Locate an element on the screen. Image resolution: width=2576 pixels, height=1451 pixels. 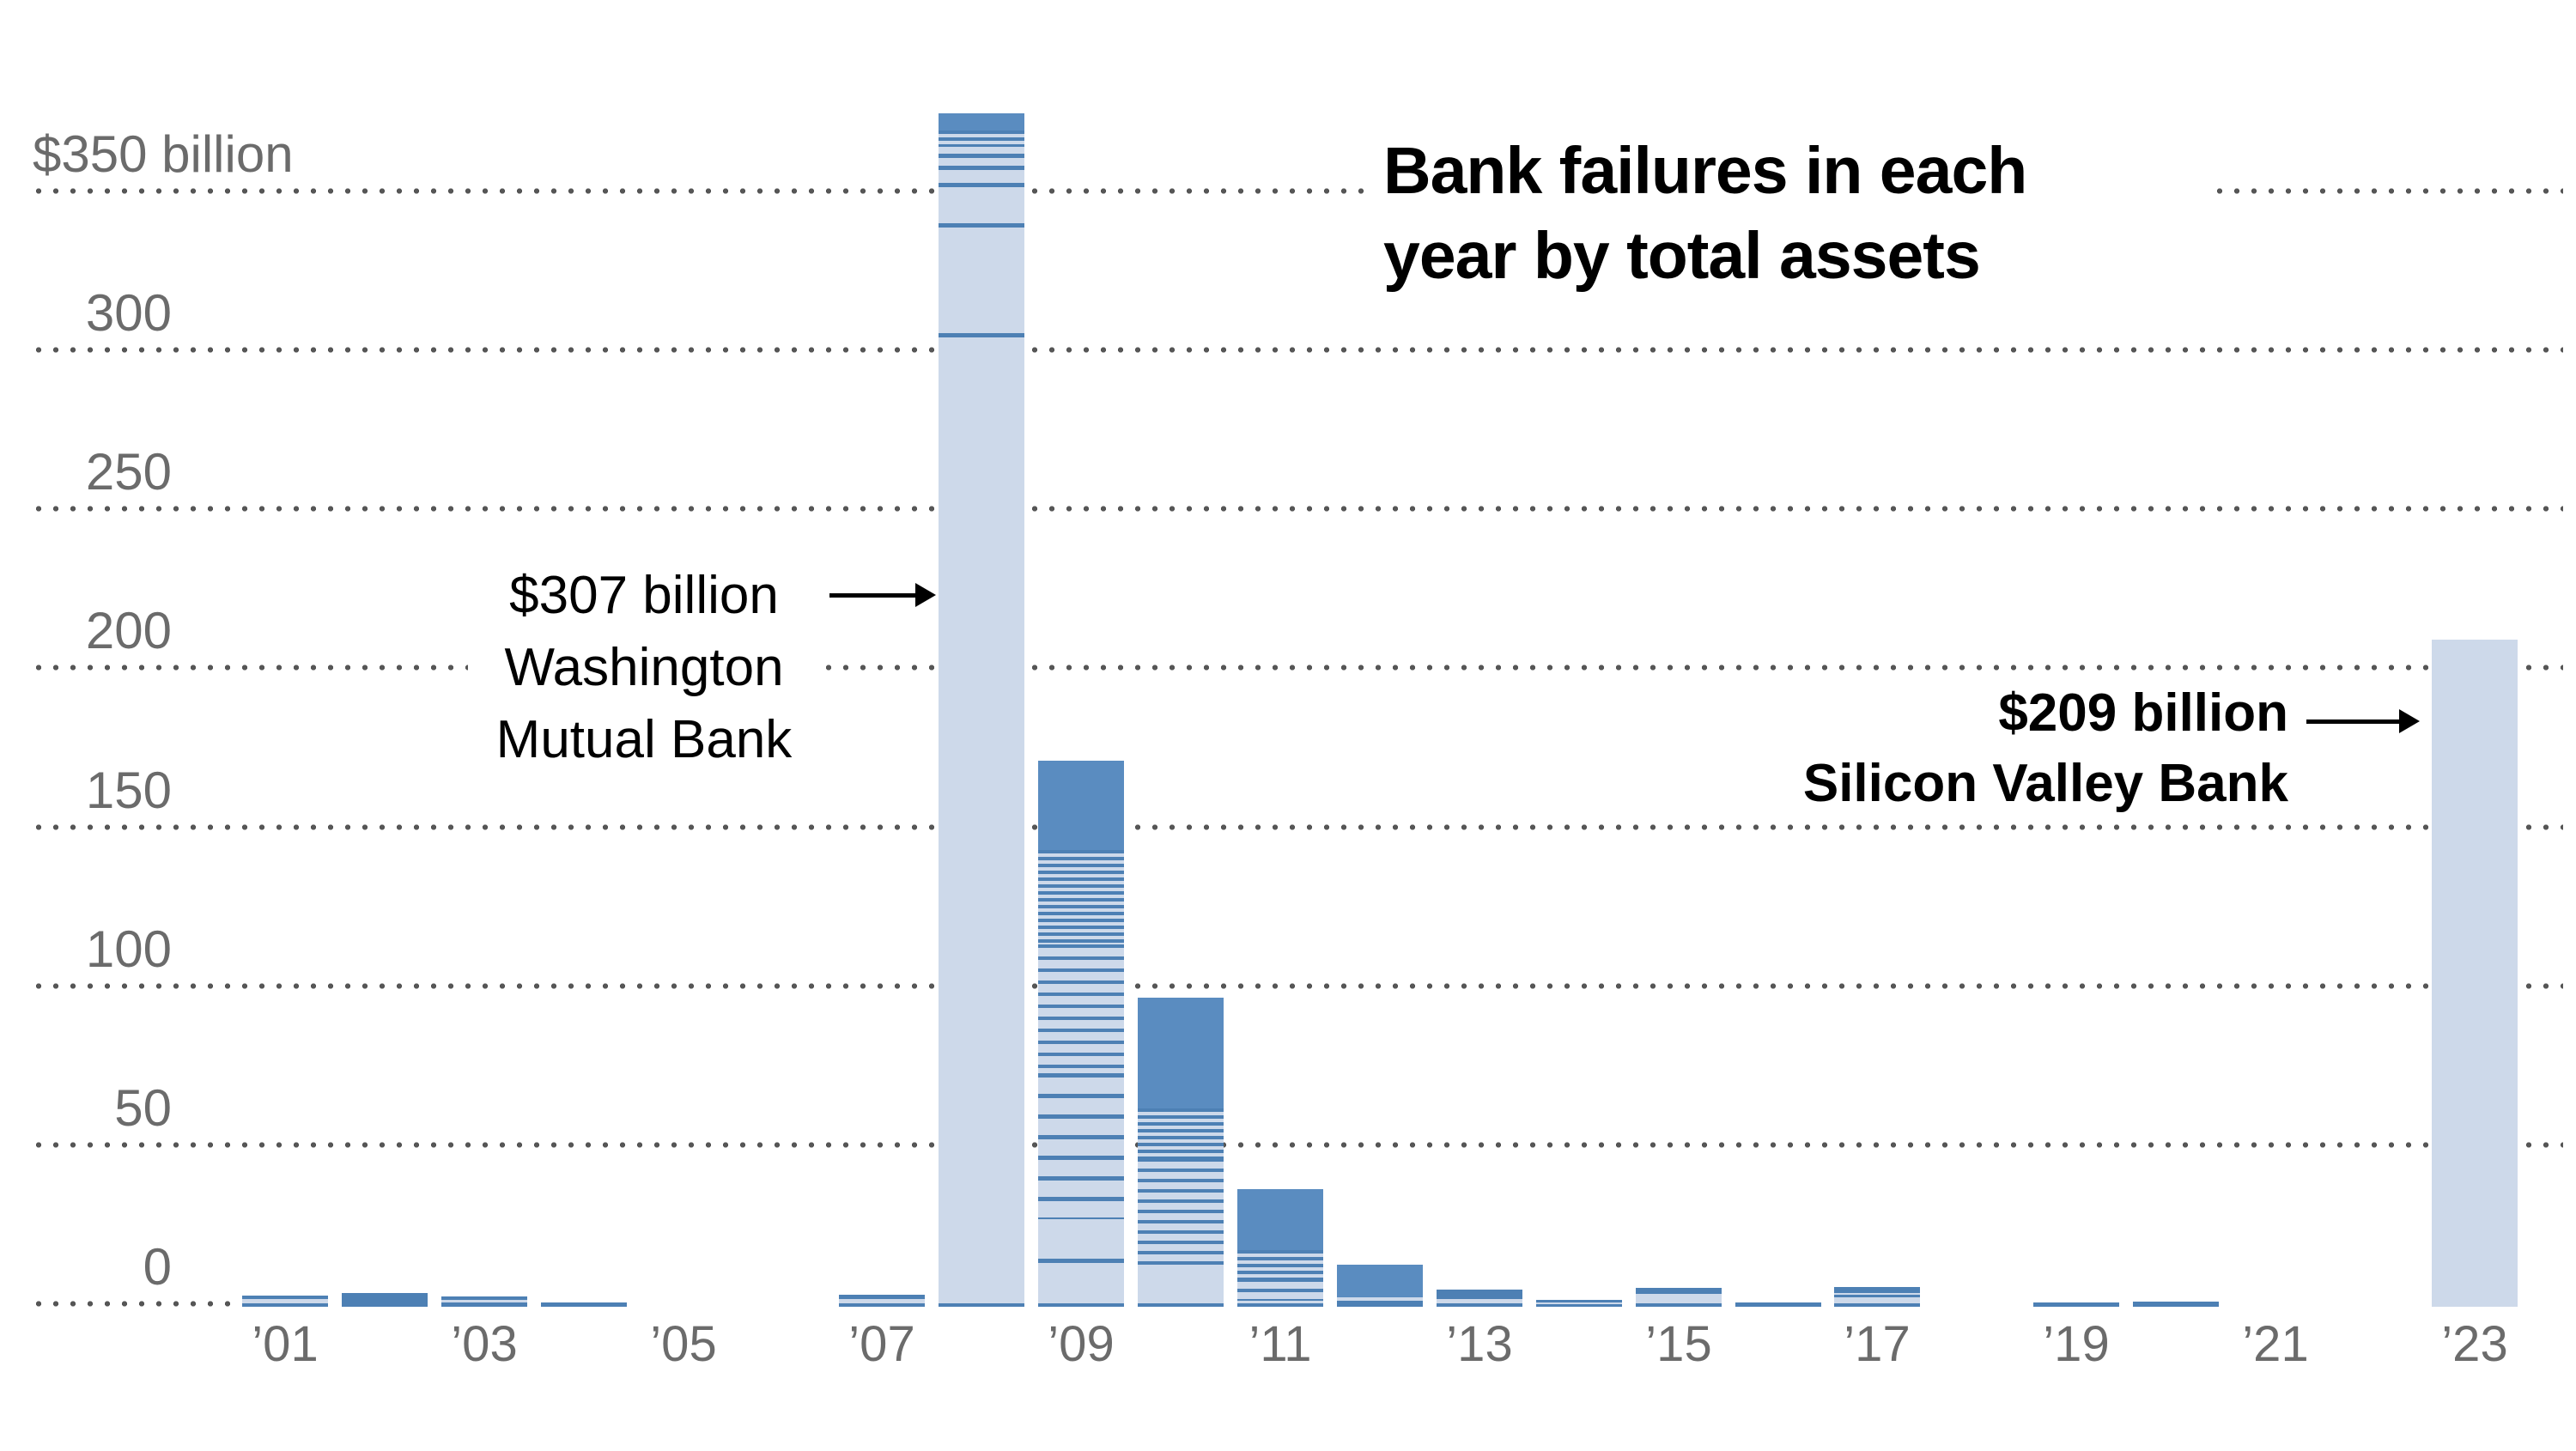
bar-2020 is located at coordinates (2176, 1304).